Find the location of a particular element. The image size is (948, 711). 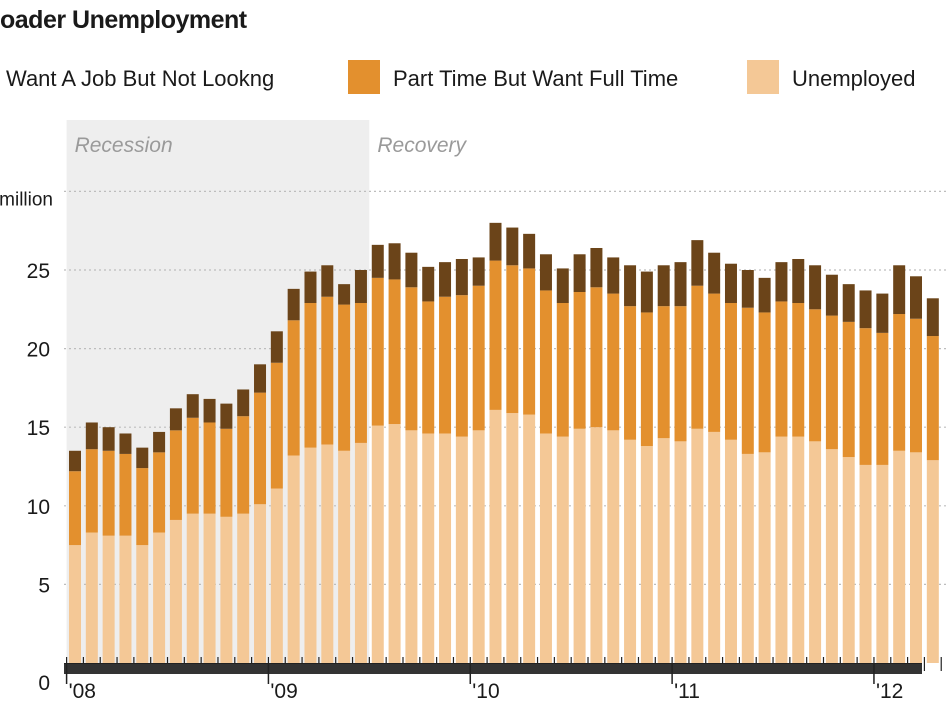

region-label-recession: Recession is located at coordinates (124, 145).